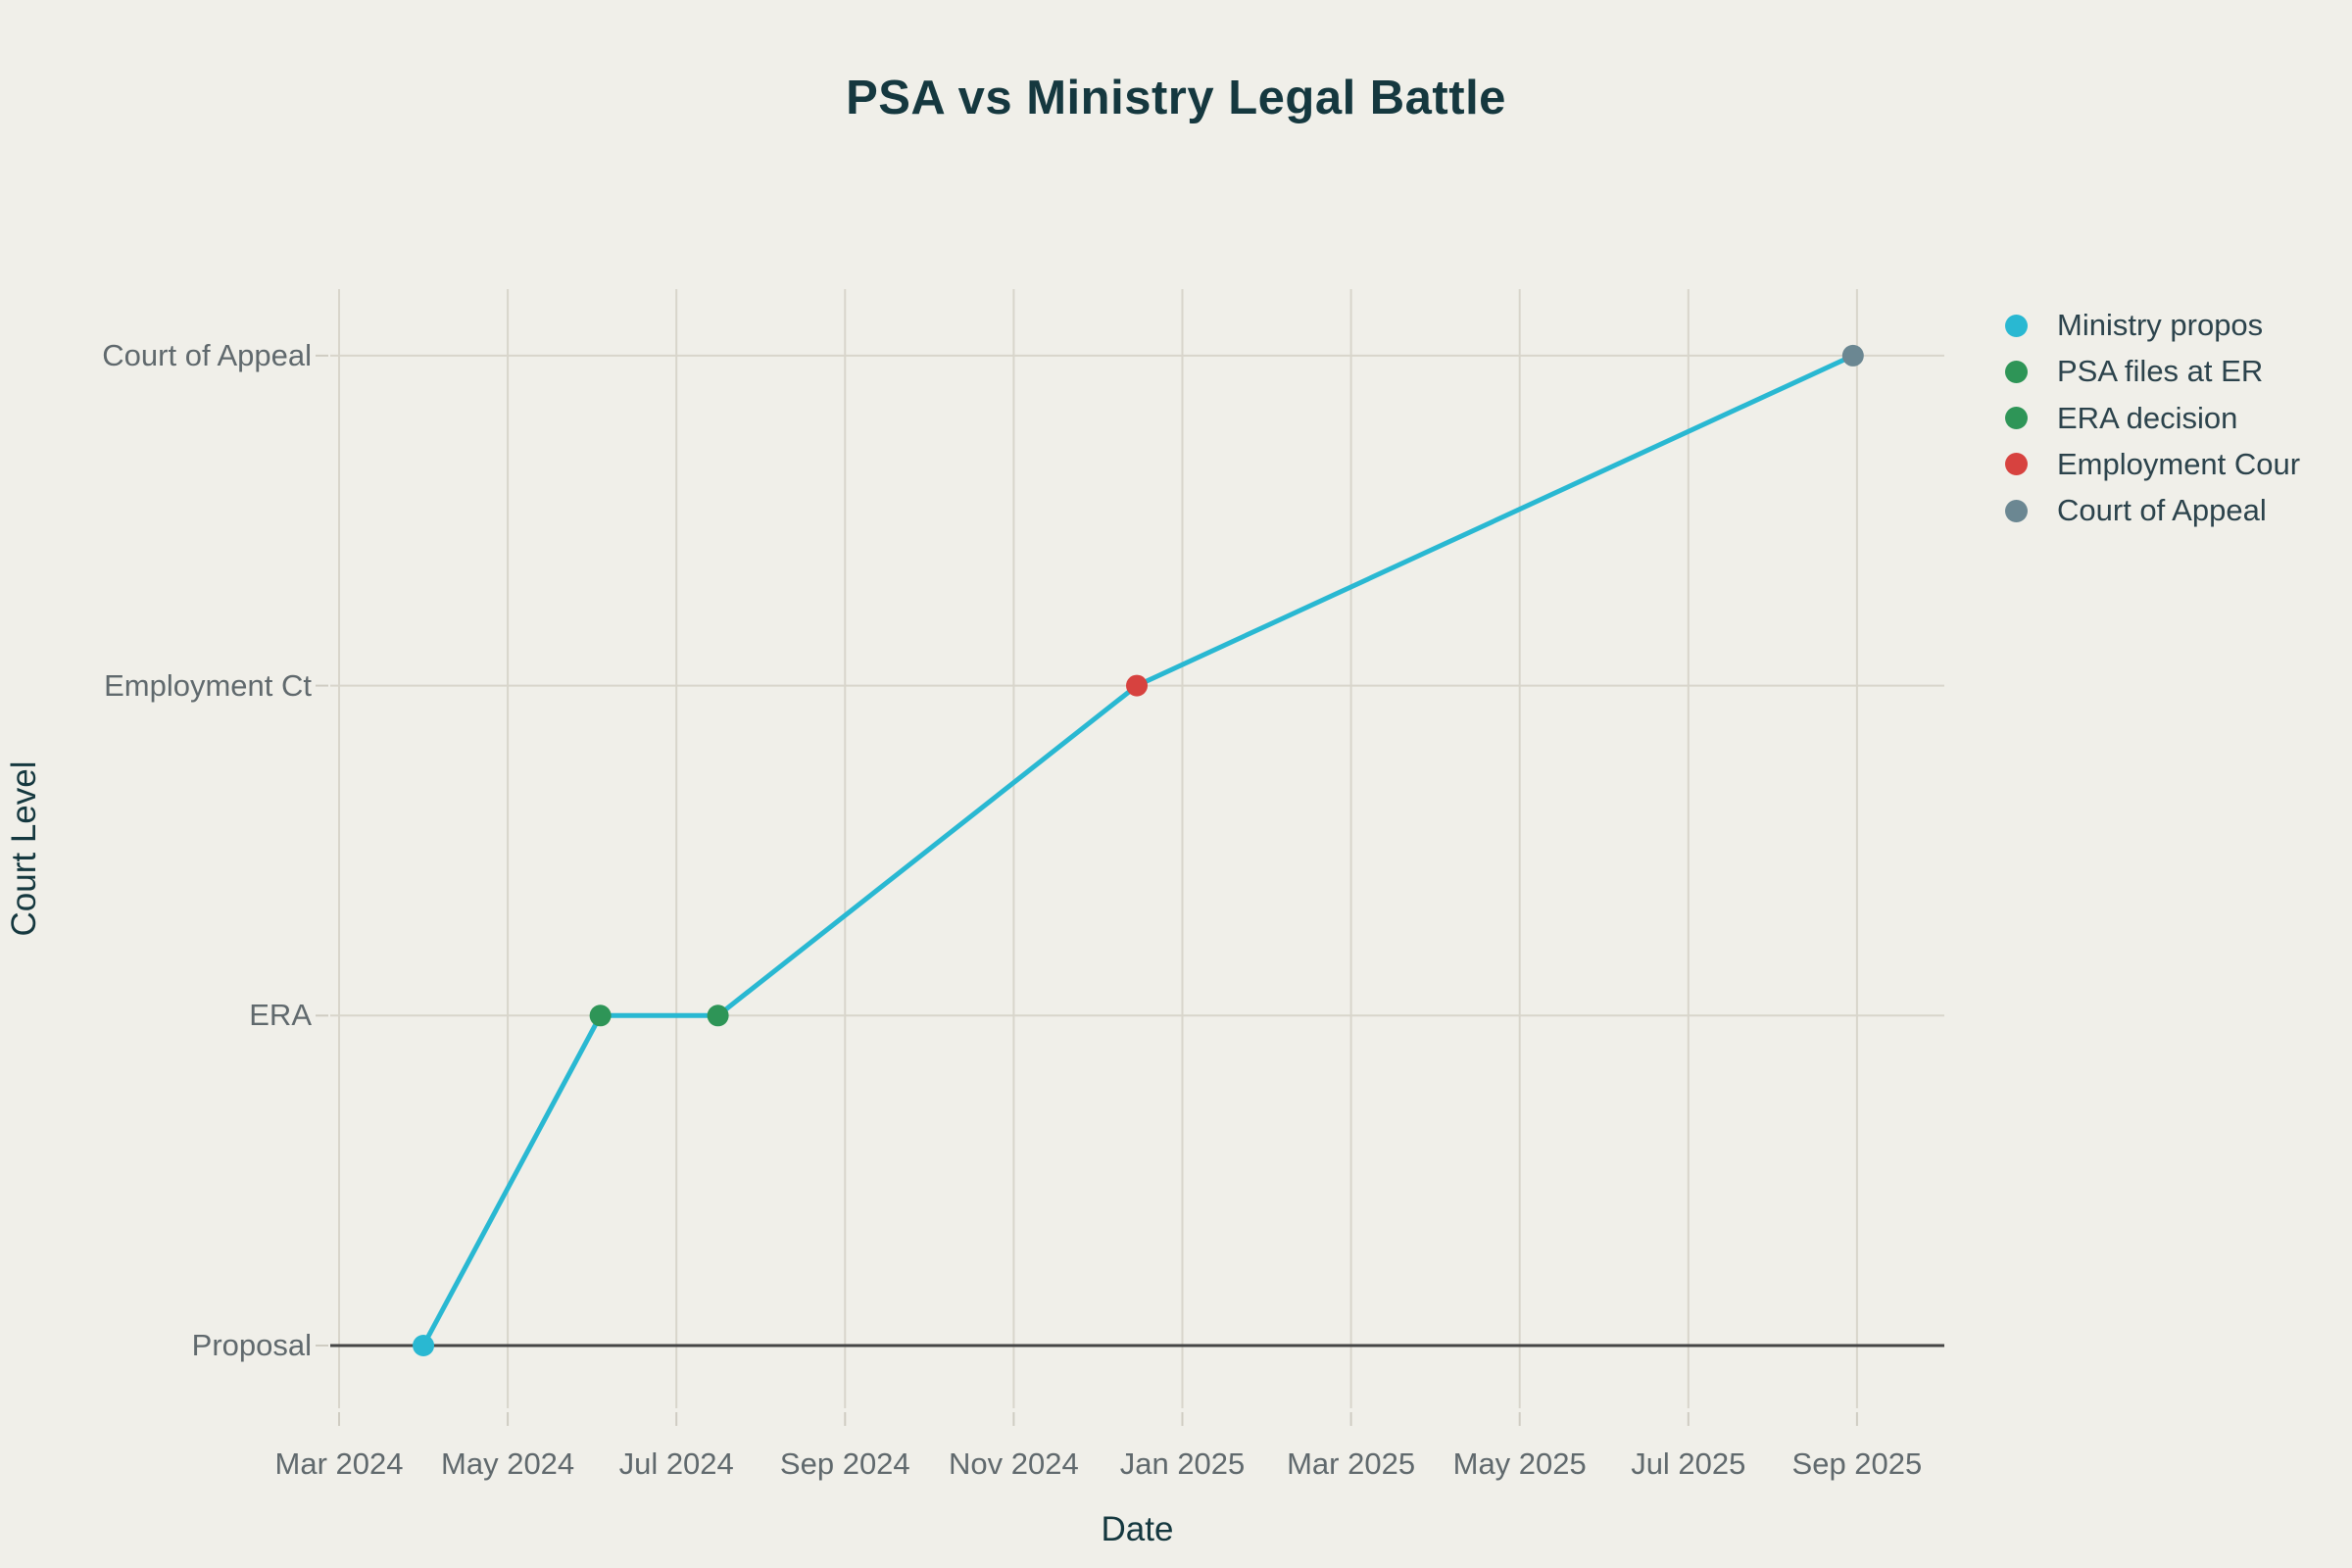  What do you see at coordinates (1351, 1464) in the screenshot?
I see `x-tick-label: Mar 2025` at bounding box center [1351, 1464].